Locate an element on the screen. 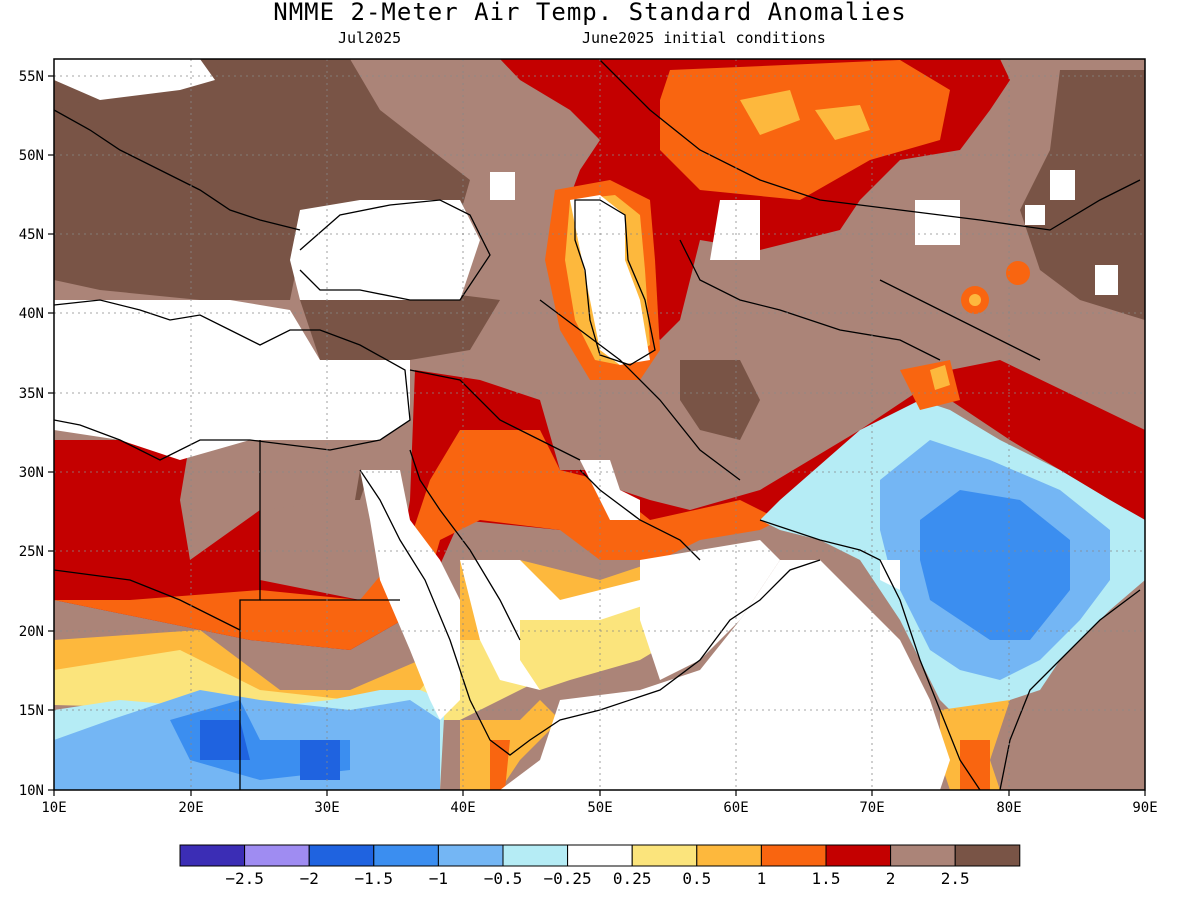 This screenshot has height=900, width=1200. colorbar-label: 1 is located at coordinates (762, 878).